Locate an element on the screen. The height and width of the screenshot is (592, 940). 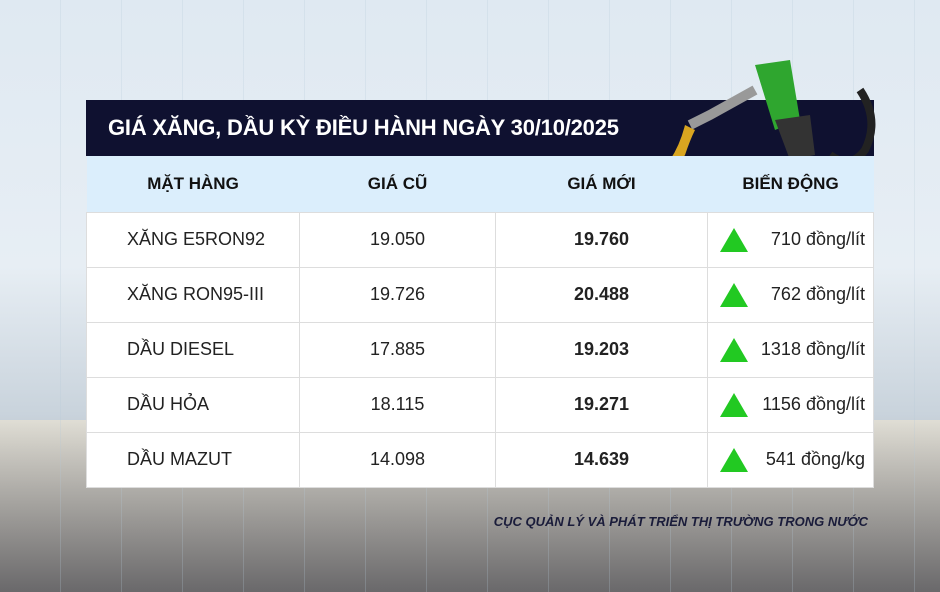
new-price: 14.639 is located at coordinates (601, 459).